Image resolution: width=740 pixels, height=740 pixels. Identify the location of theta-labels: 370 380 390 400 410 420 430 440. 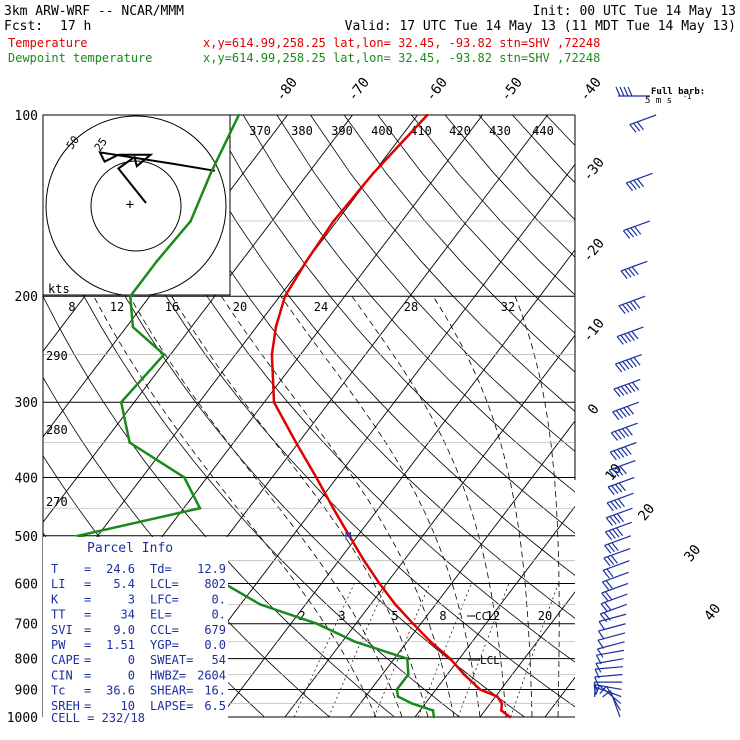
(401, 131).